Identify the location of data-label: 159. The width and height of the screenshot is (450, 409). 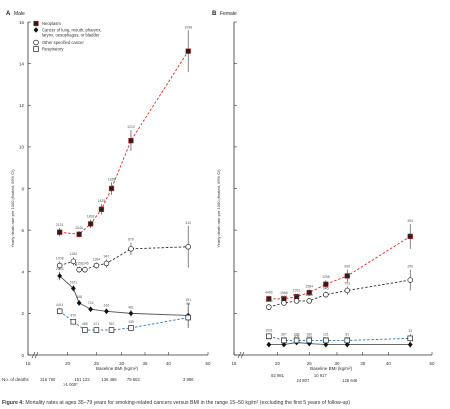
(131, 322).